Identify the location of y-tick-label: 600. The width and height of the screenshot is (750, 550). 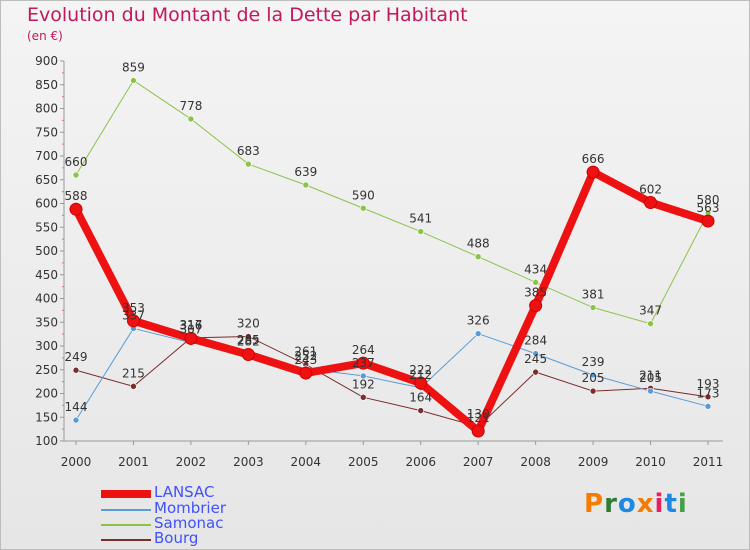
(46, 204).